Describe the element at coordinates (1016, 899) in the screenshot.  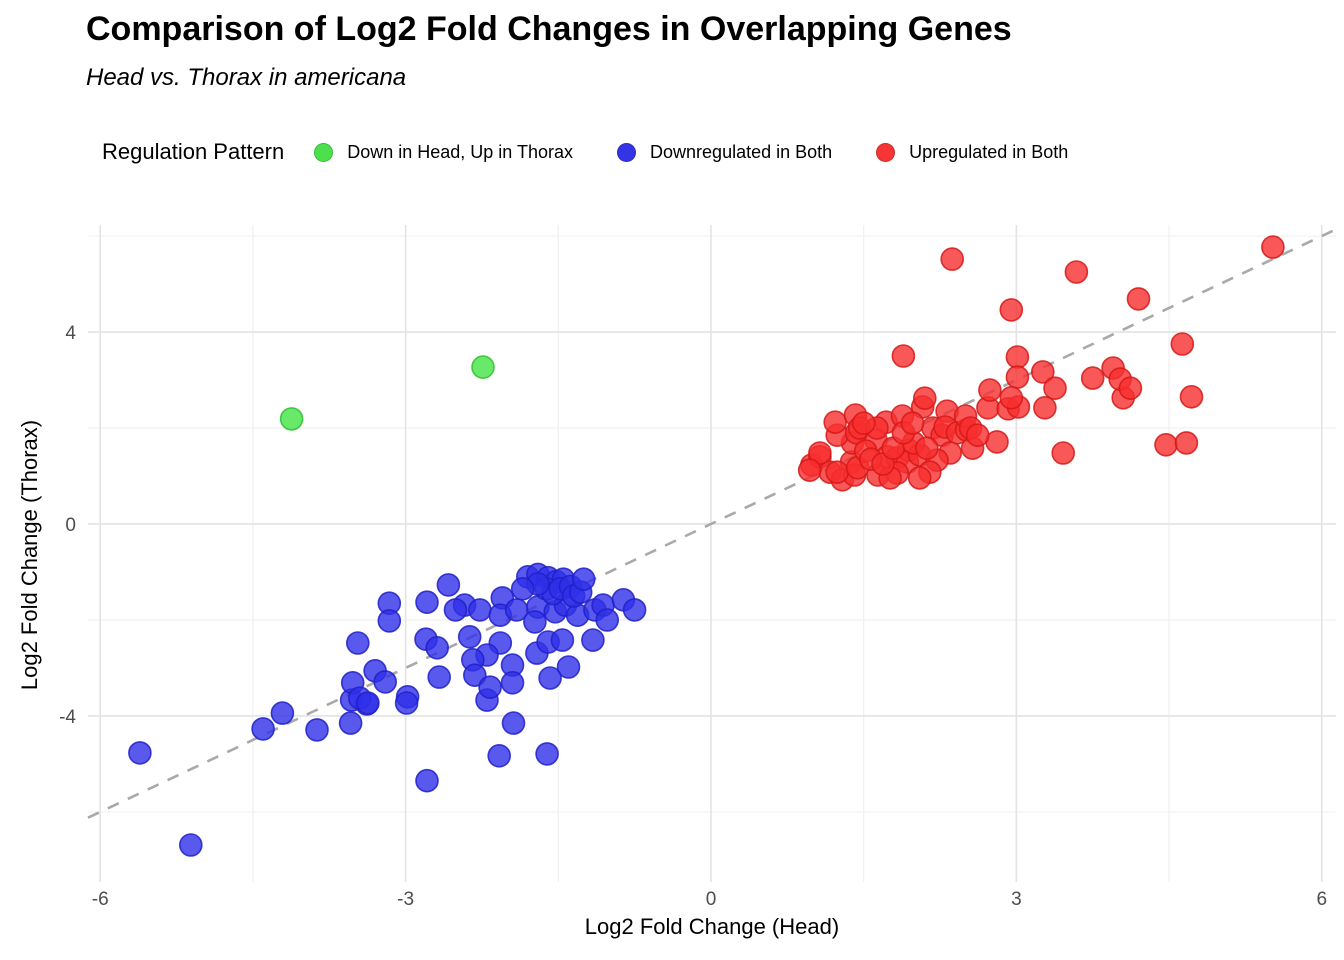
I see `x-tick-label: 3` at that location.